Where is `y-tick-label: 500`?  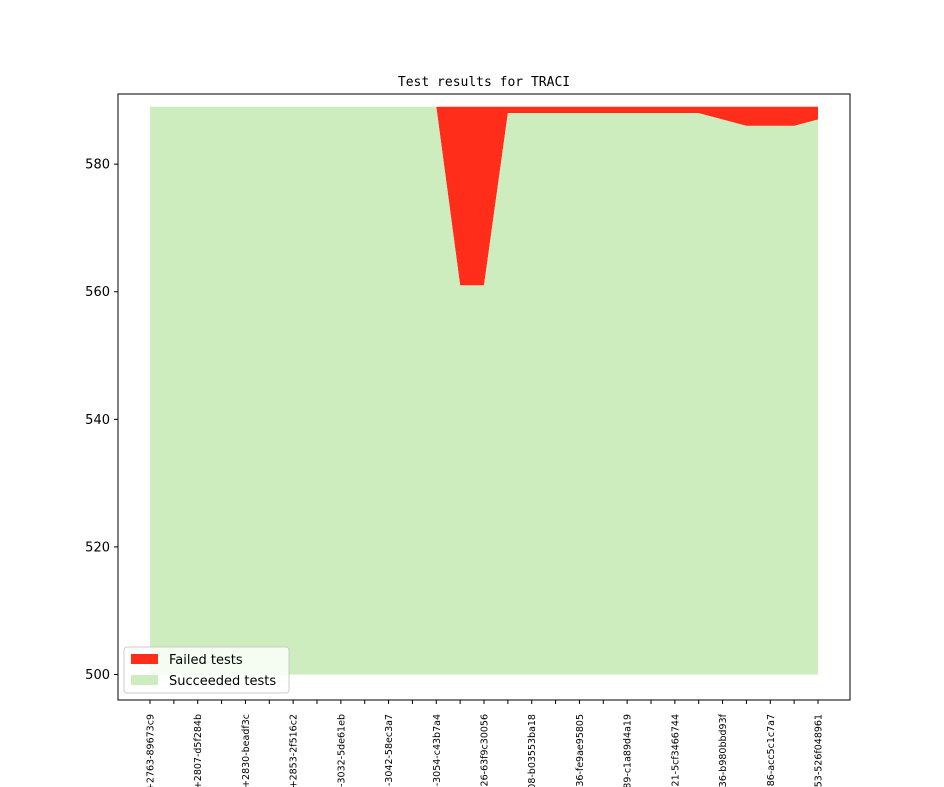
y-tick-label: 500 is located at coordinates (97, 675).